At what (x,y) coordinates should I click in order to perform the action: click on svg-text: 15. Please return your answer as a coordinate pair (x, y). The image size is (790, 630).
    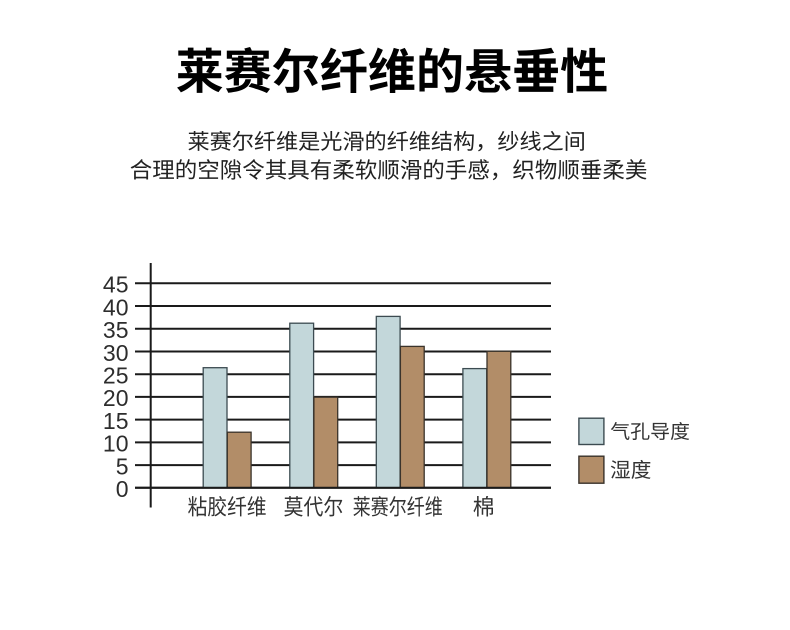
    Looking at the image, I should click on (116, 421).